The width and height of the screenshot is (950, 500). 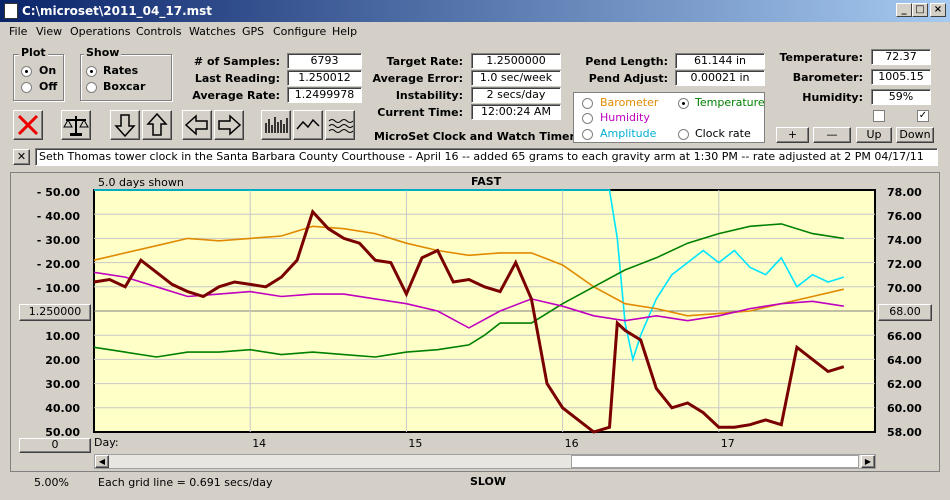 I want to click on wave-view-button, so click(x=340, y=125).